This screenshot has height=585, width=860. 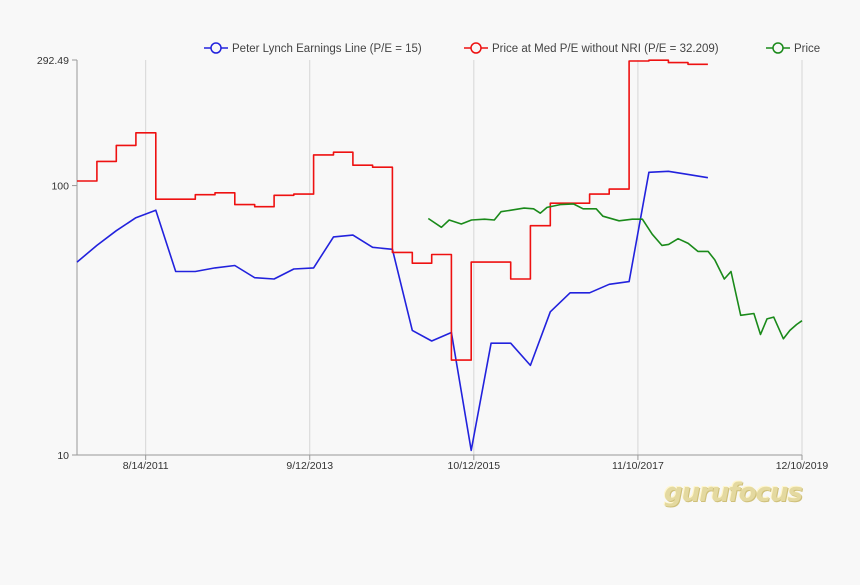 What do you see at coordinates (638, 466) in the screenshot?
I see `x-tick-label-3: 11/10/2017` at bounding box center [638, 466].